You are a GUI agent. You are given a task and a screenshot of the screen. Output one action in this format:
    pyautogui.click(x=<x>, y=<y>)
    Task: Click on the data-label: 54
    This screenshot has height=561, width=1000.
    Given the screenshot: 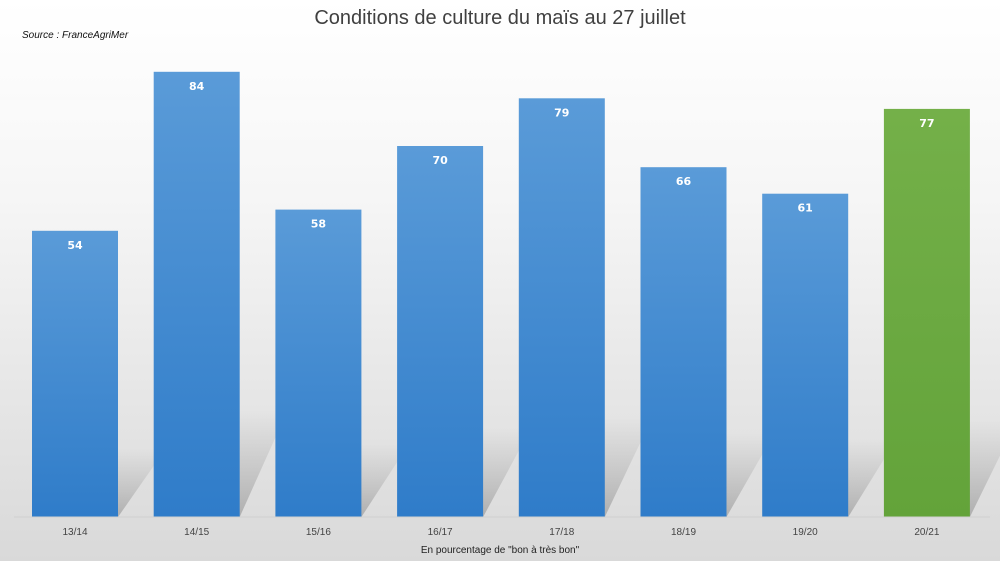 What is the action you would take?
    pyautogui.click(x=75, y=245)
    